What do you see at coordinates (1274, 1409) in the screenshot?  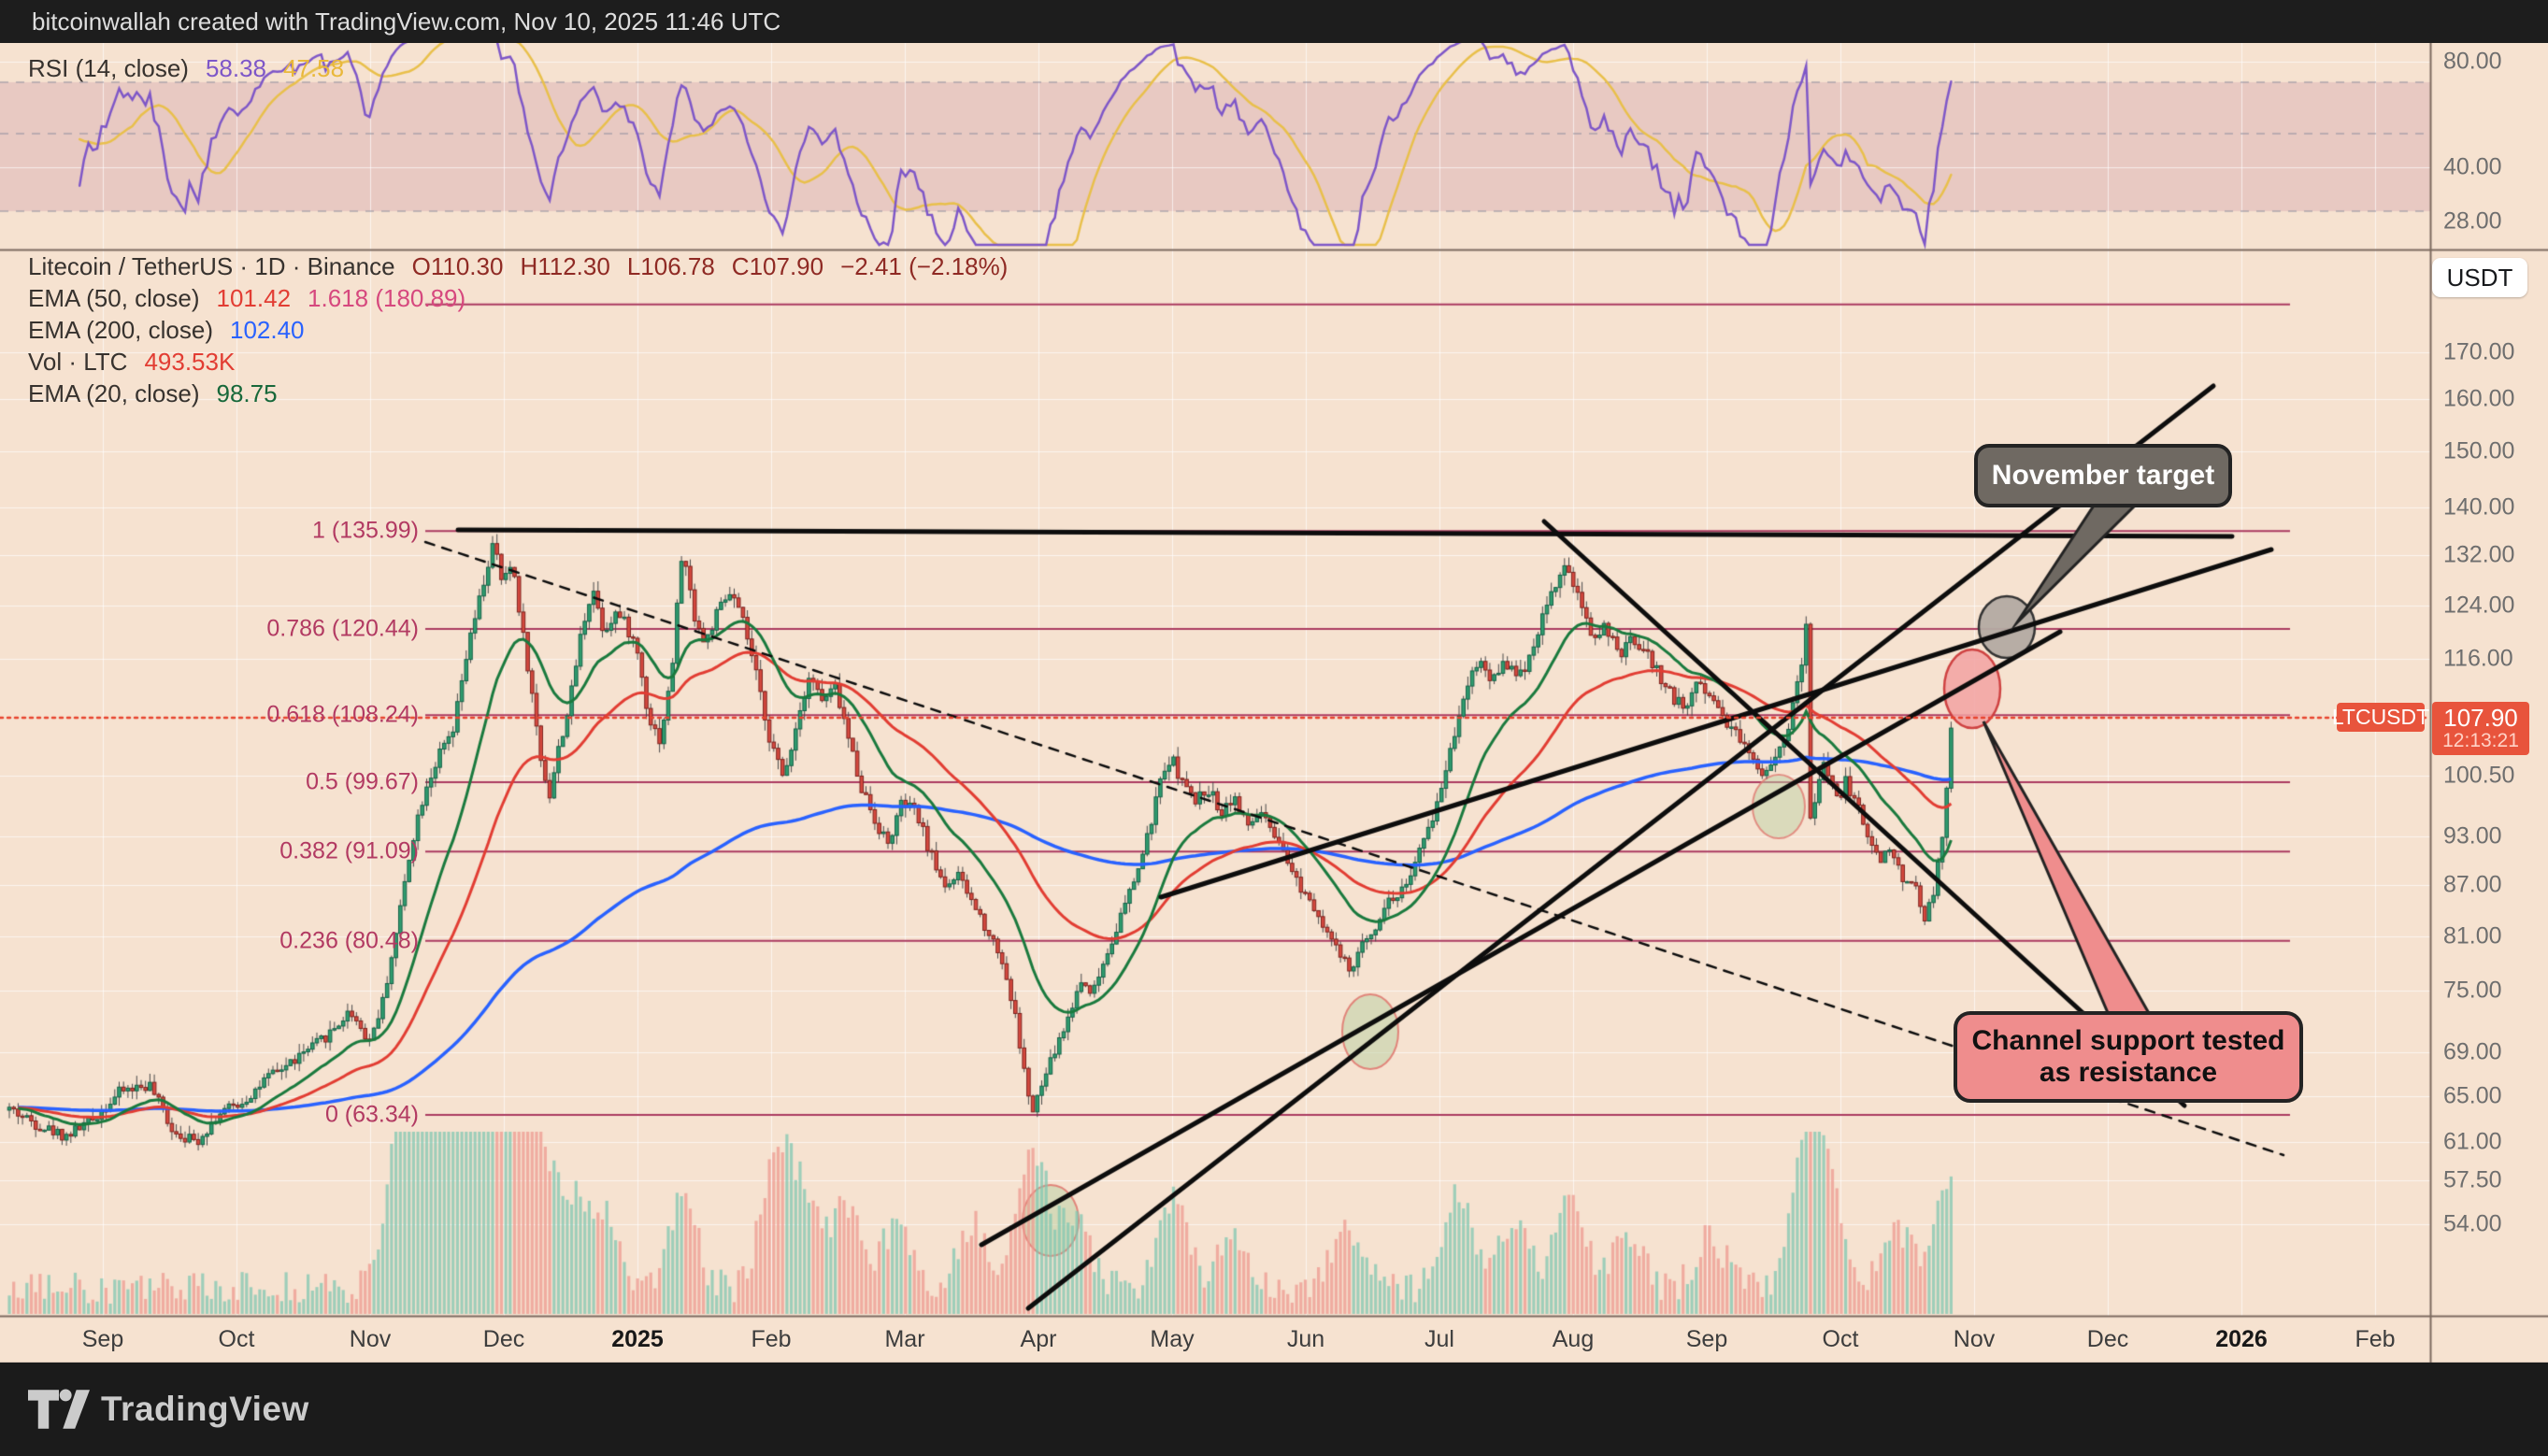 I see `footer-bar: TradingView` at bounding box center [1274, 1409].